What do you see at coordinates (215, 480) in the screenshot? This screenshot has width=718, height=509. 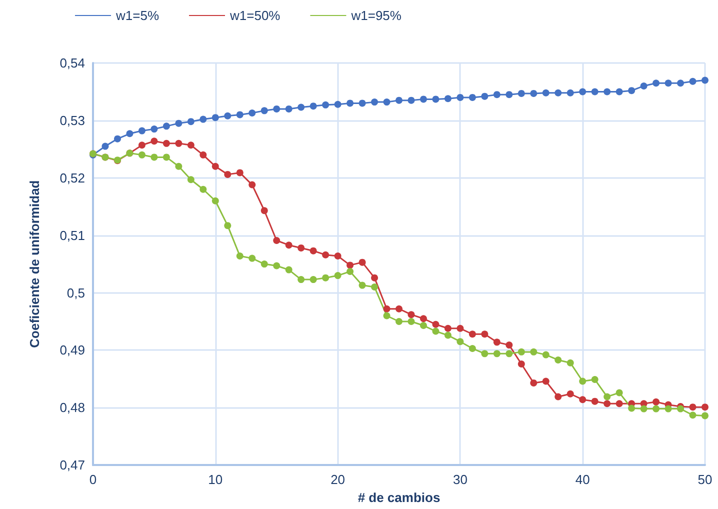 I see `x-tick-label: 10` at bounding box center [215, 480].